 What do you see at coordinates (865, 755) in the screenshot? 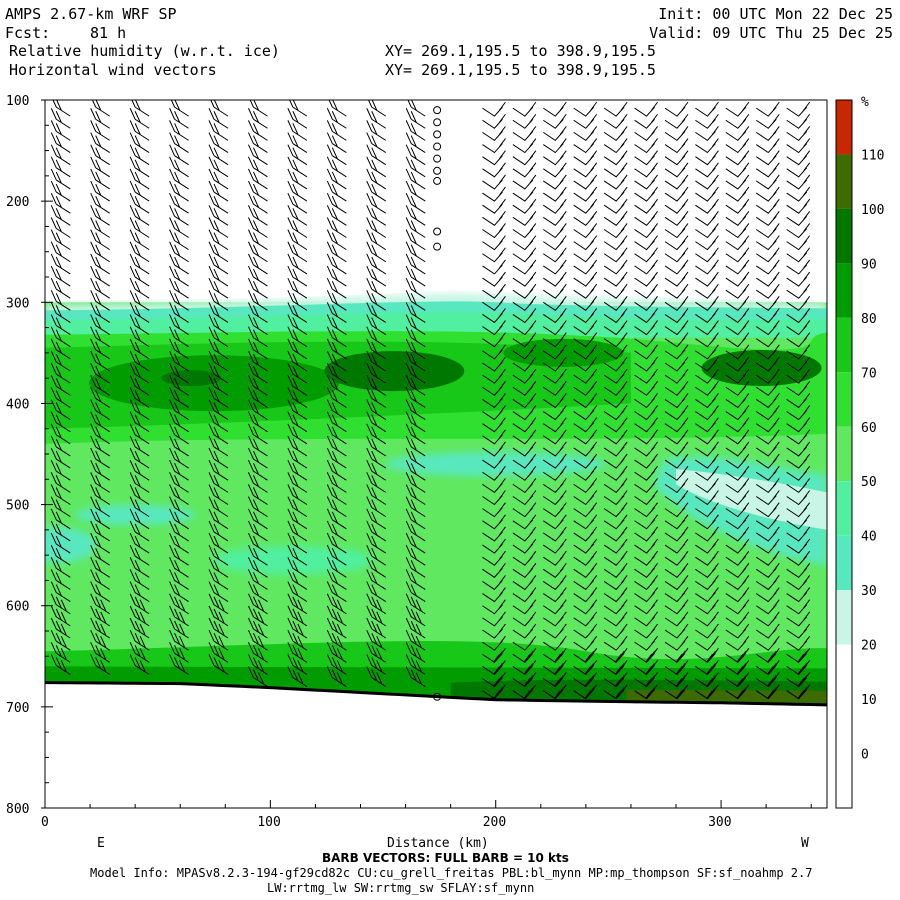
I see `colorbar-label: 0` at bounding box center [865, 755].